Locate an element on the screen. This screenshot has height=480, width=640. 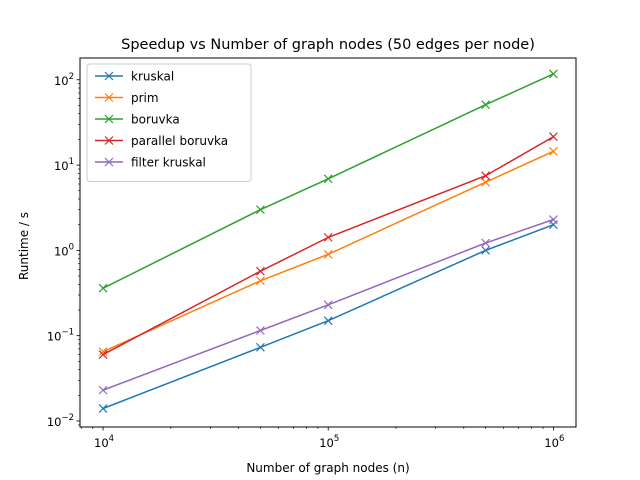
legend-marker-kruskal is located at coordinates (109, 76).